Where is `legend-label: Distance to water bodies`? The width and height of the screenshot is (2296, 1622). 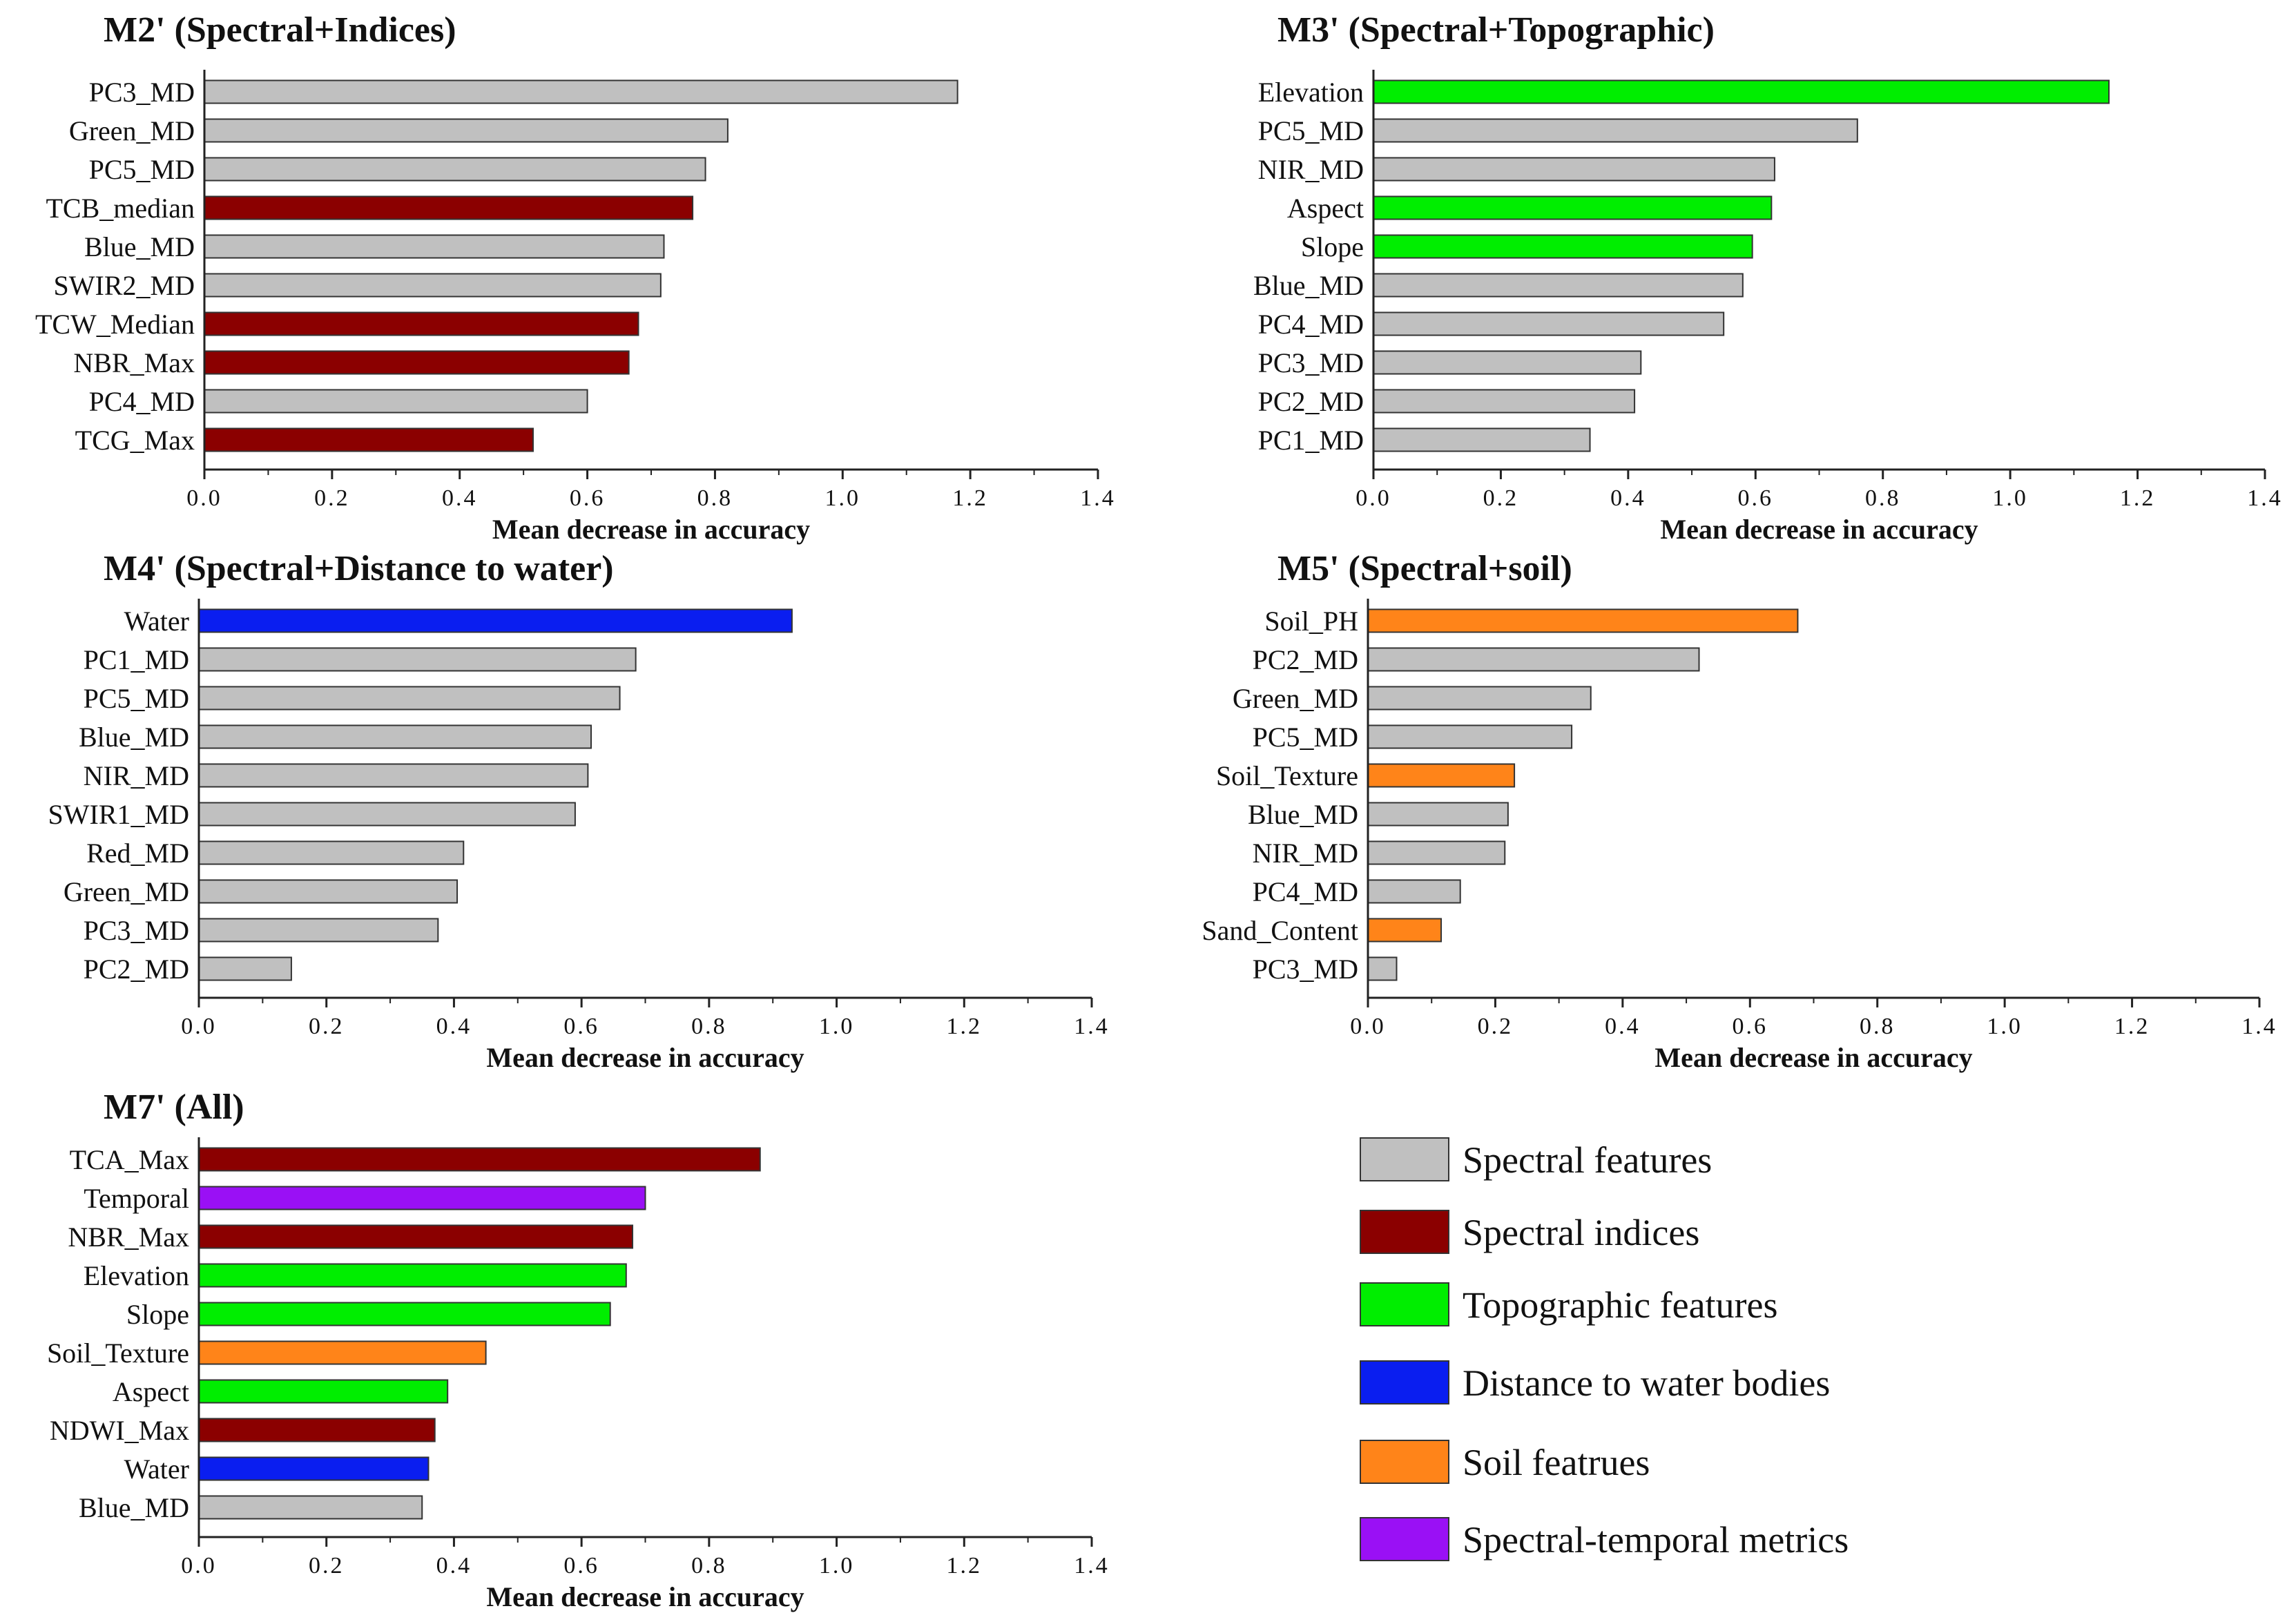
legend-label: Distance to water bodies is located at coordinates (1646, 1383).